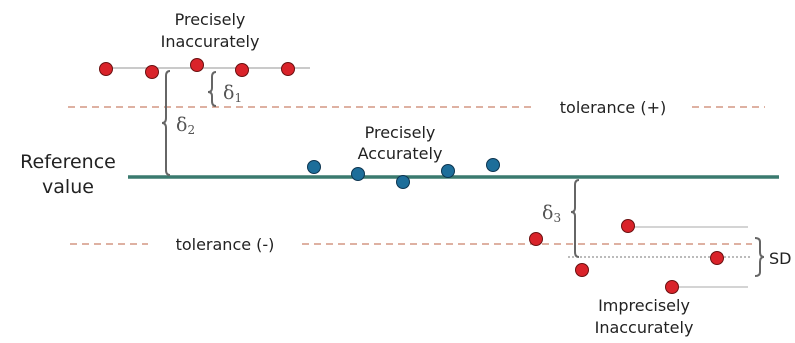 The image size is (795, 343). Describe the element at coordinates (547, 213) in the screenshot. I see `delta3-symbol: δ` at that location.